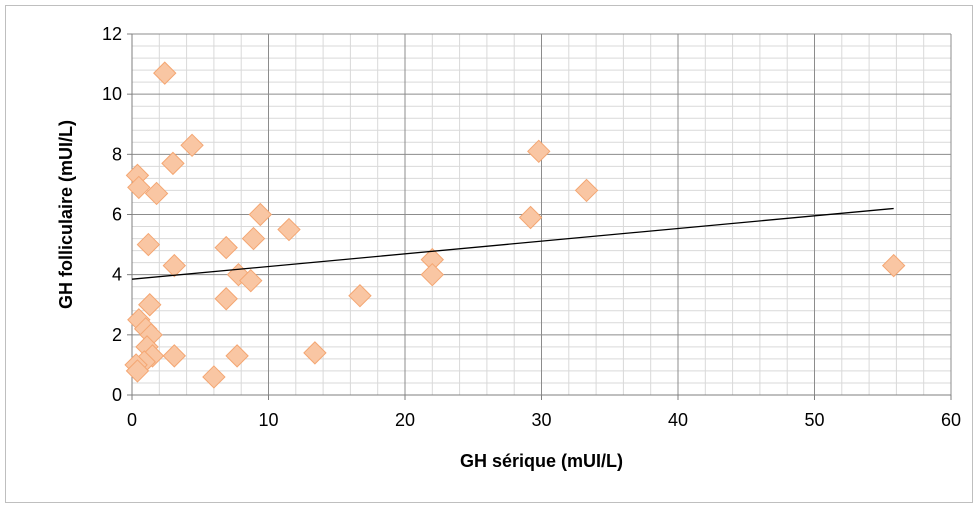 Image resolution: width=979 pixels, height=510 pixels. What do you see at coordinates (117, 154) in the screenshot?
I see `y-tick-label: 8` at bounding box center [117, 154].